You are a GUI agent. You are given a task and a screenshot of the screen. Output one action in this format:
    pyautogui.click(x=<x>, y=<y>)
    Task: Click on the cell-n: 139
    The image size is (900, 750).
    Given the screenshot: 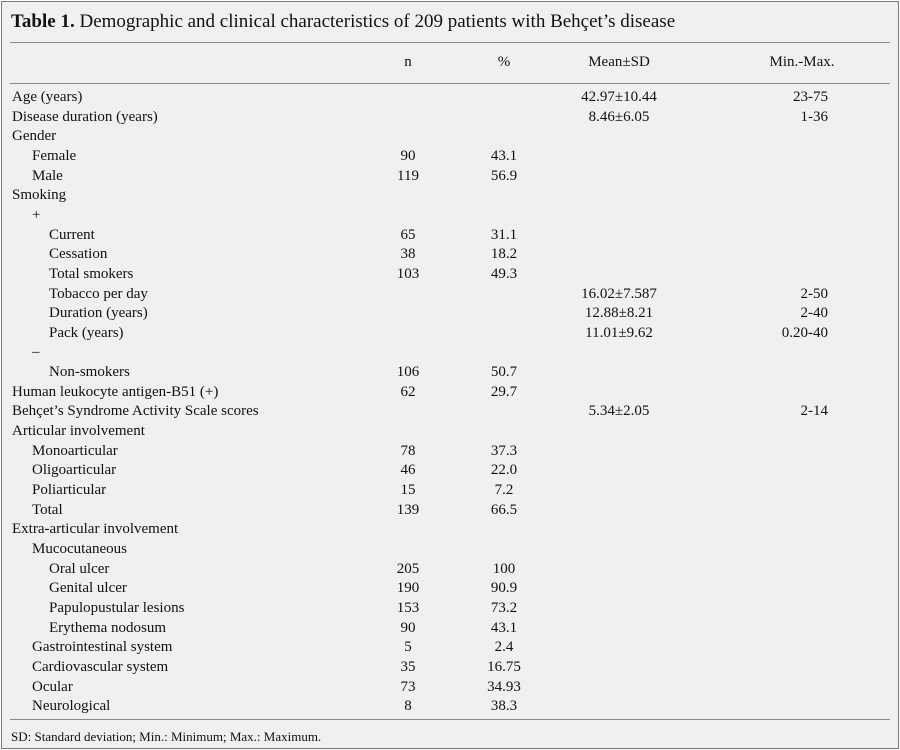 What is the action you would take?
    pyautogui.click(x=408, y=509)
    